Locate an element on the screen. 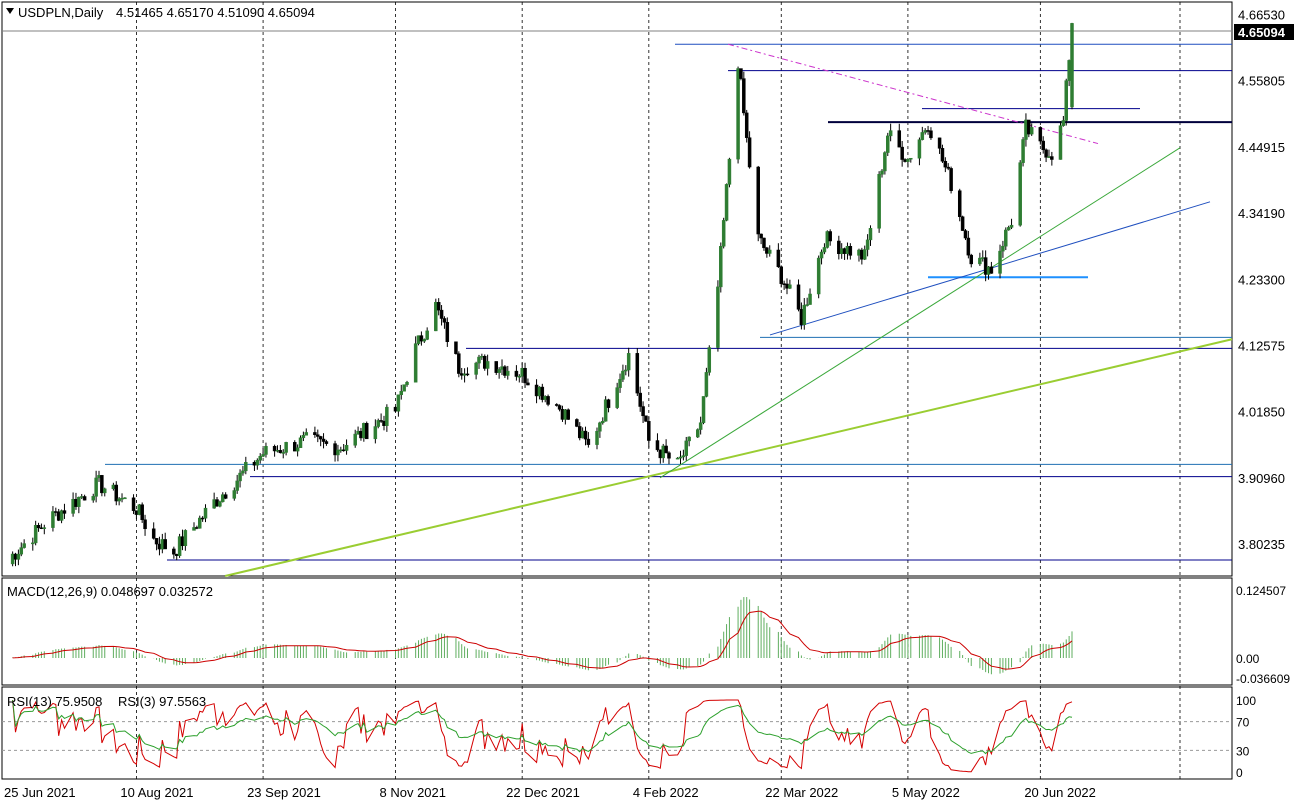 This screenshot has height=807, width=1304. rsi3-line is located at coordinates (542, 736).